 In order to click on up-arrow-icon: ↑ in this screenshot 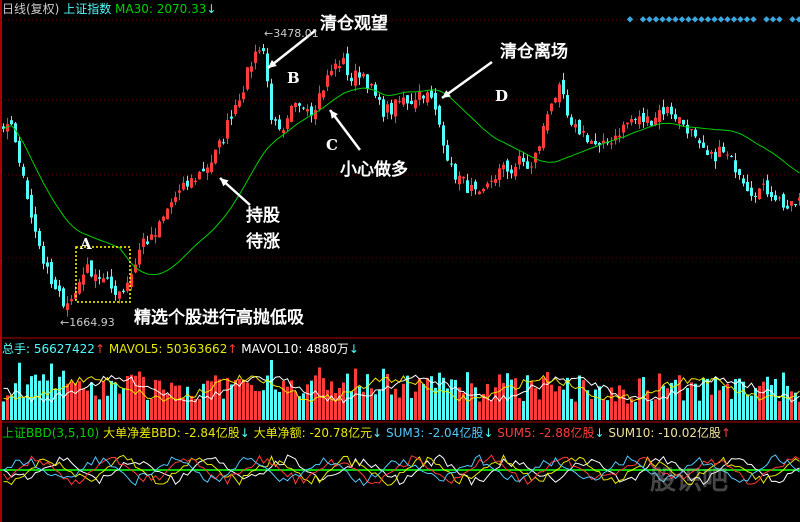, I will do `click(726, 433)`.